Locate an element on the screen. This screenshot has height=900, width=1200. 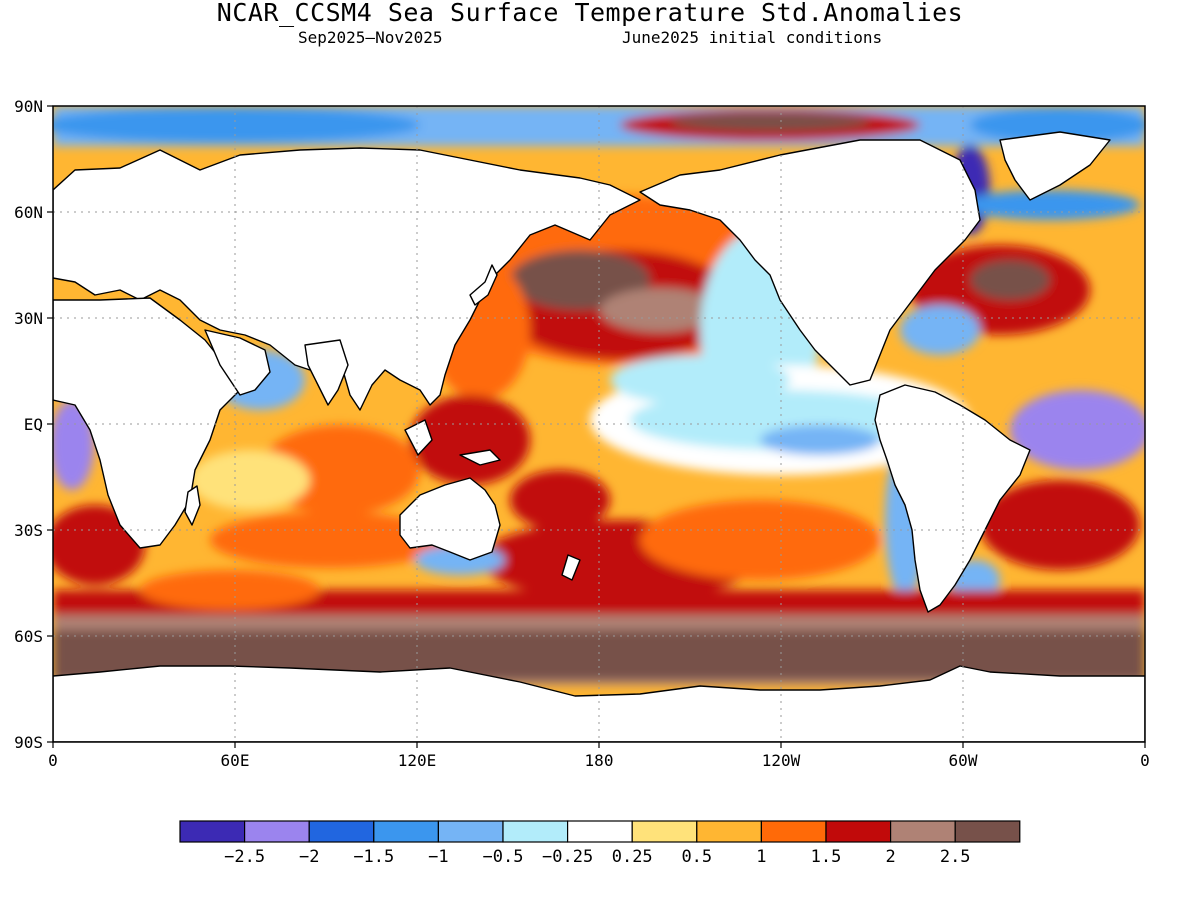
lat-label: 60N is located at coordinates (28, 212).